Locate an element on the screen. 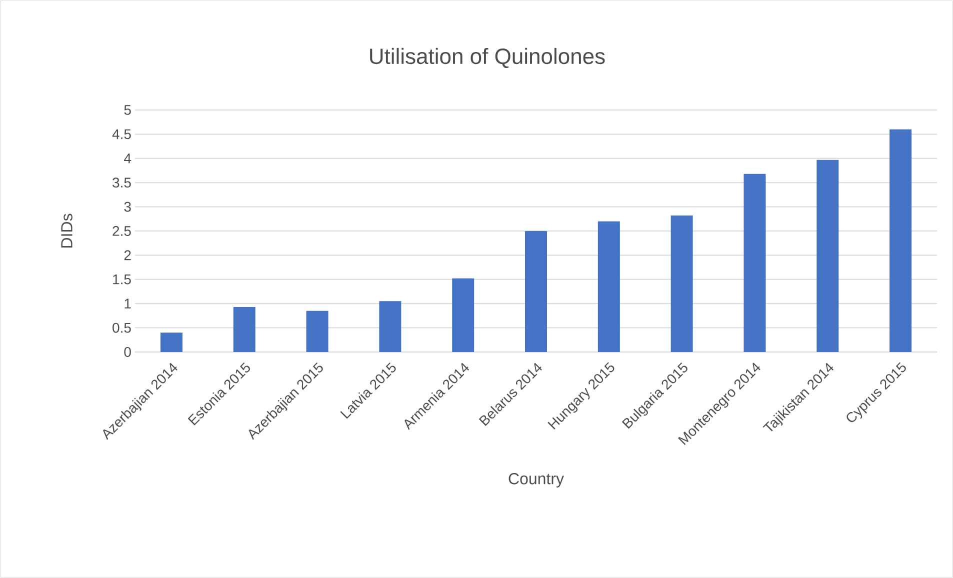 This screenshot has width=953, height=578. y-tick-label: 4 is located at coordinates (128, 159).